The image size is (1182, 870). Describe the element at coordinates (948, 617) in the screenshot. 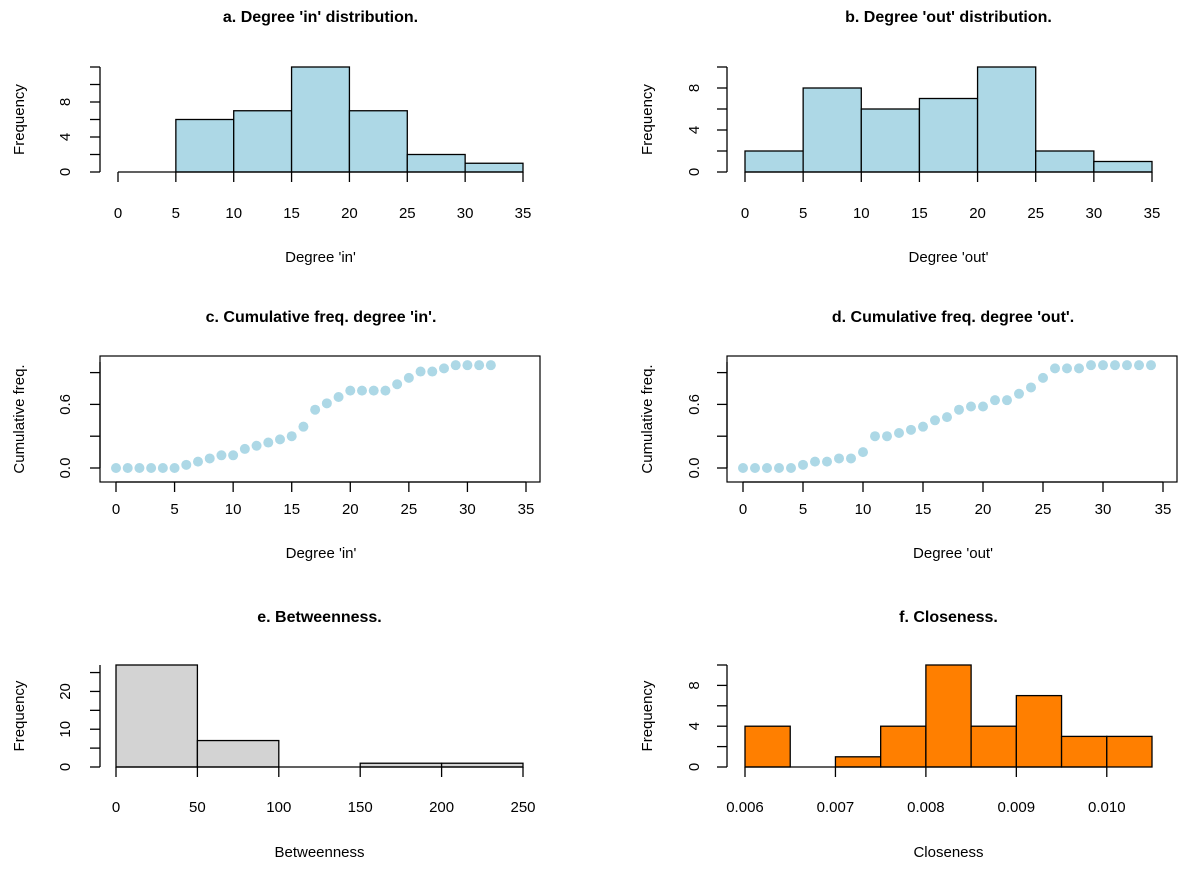

I see `chart-title: f. Closeness.` at that location.